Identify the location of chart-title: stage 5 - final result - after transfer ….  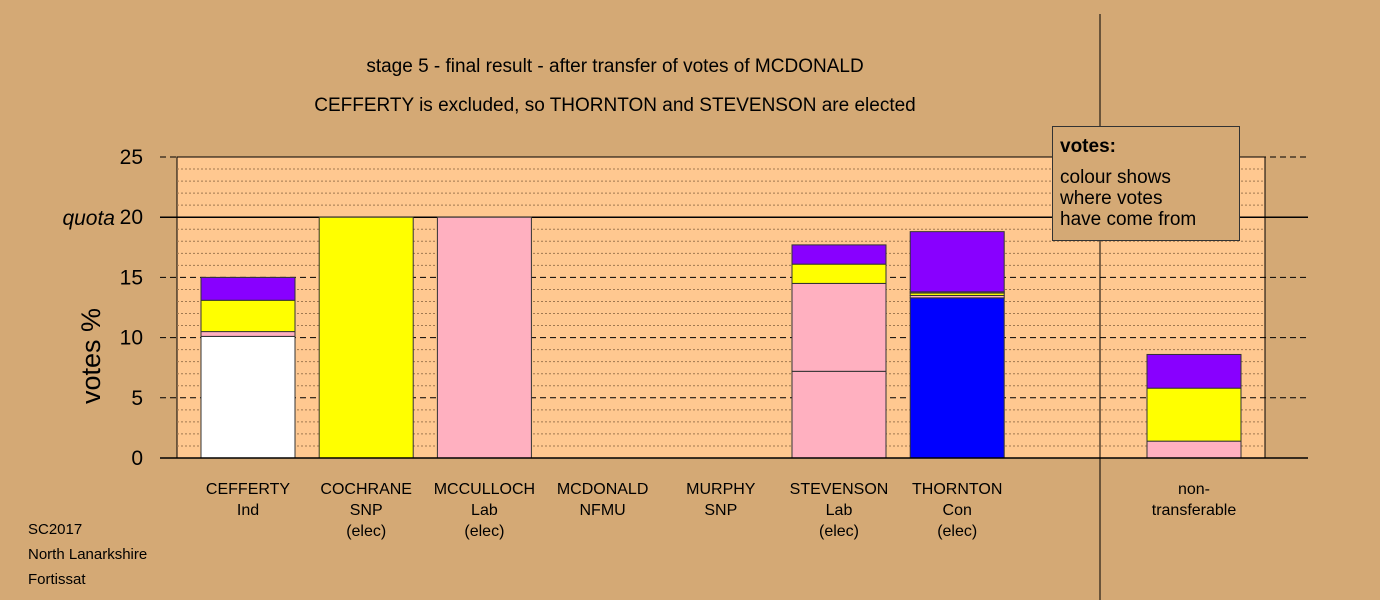
(614, 66).